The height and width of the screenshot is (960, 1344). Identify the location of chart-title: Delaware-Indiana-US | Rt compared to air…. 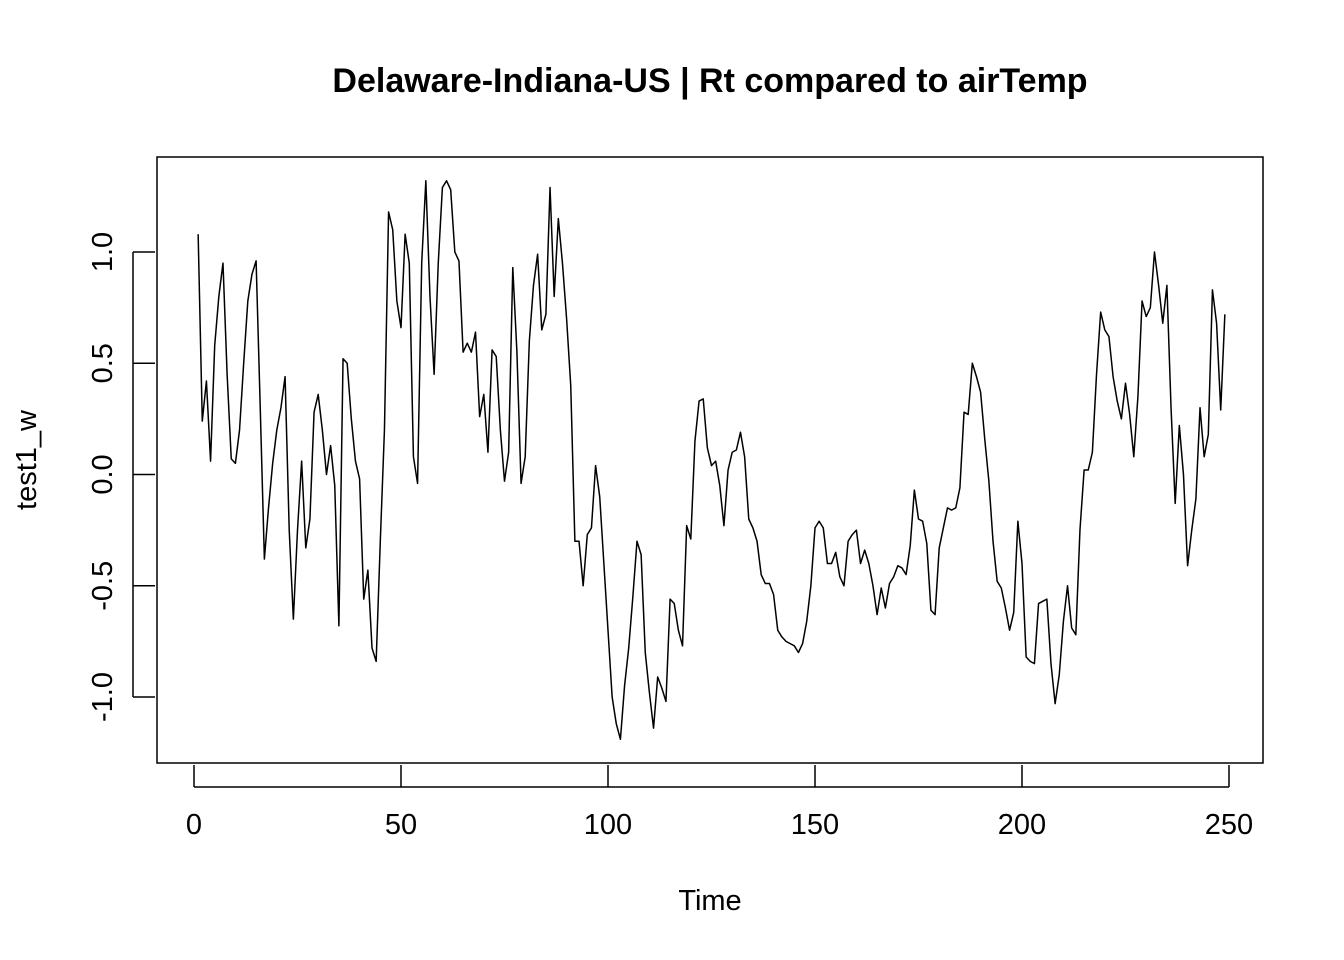
(709, 81).